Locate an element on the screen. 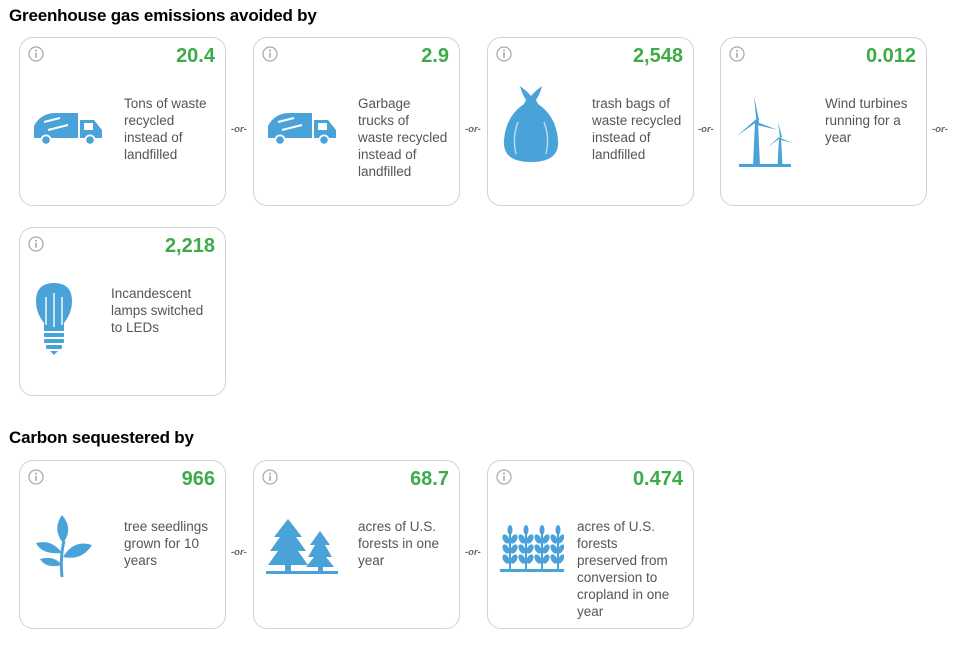  card-cropland-acres: 0.474 acres of U.S. forests preserv is located at coordinates (590, 544).